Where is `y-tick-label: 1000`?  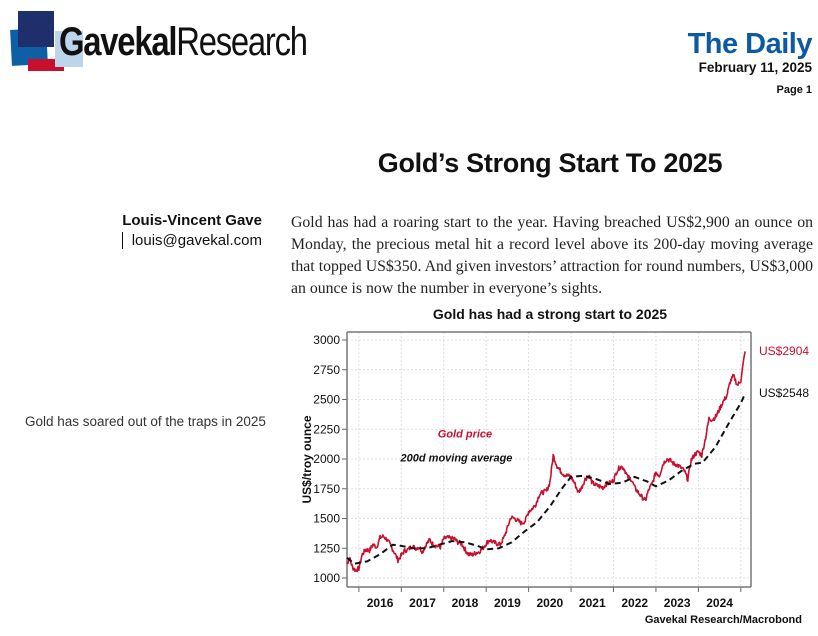
y-tick-label: 1000 is located at coordinates (326, 578).